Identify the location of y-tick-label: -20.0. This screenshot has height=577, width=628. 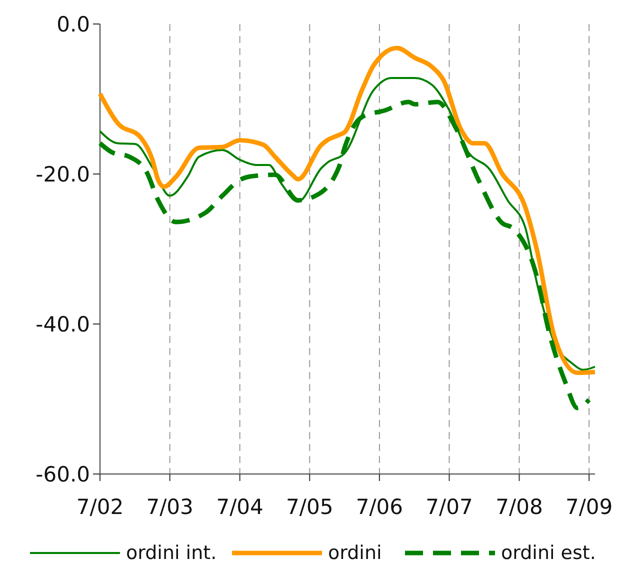
(63, 174).